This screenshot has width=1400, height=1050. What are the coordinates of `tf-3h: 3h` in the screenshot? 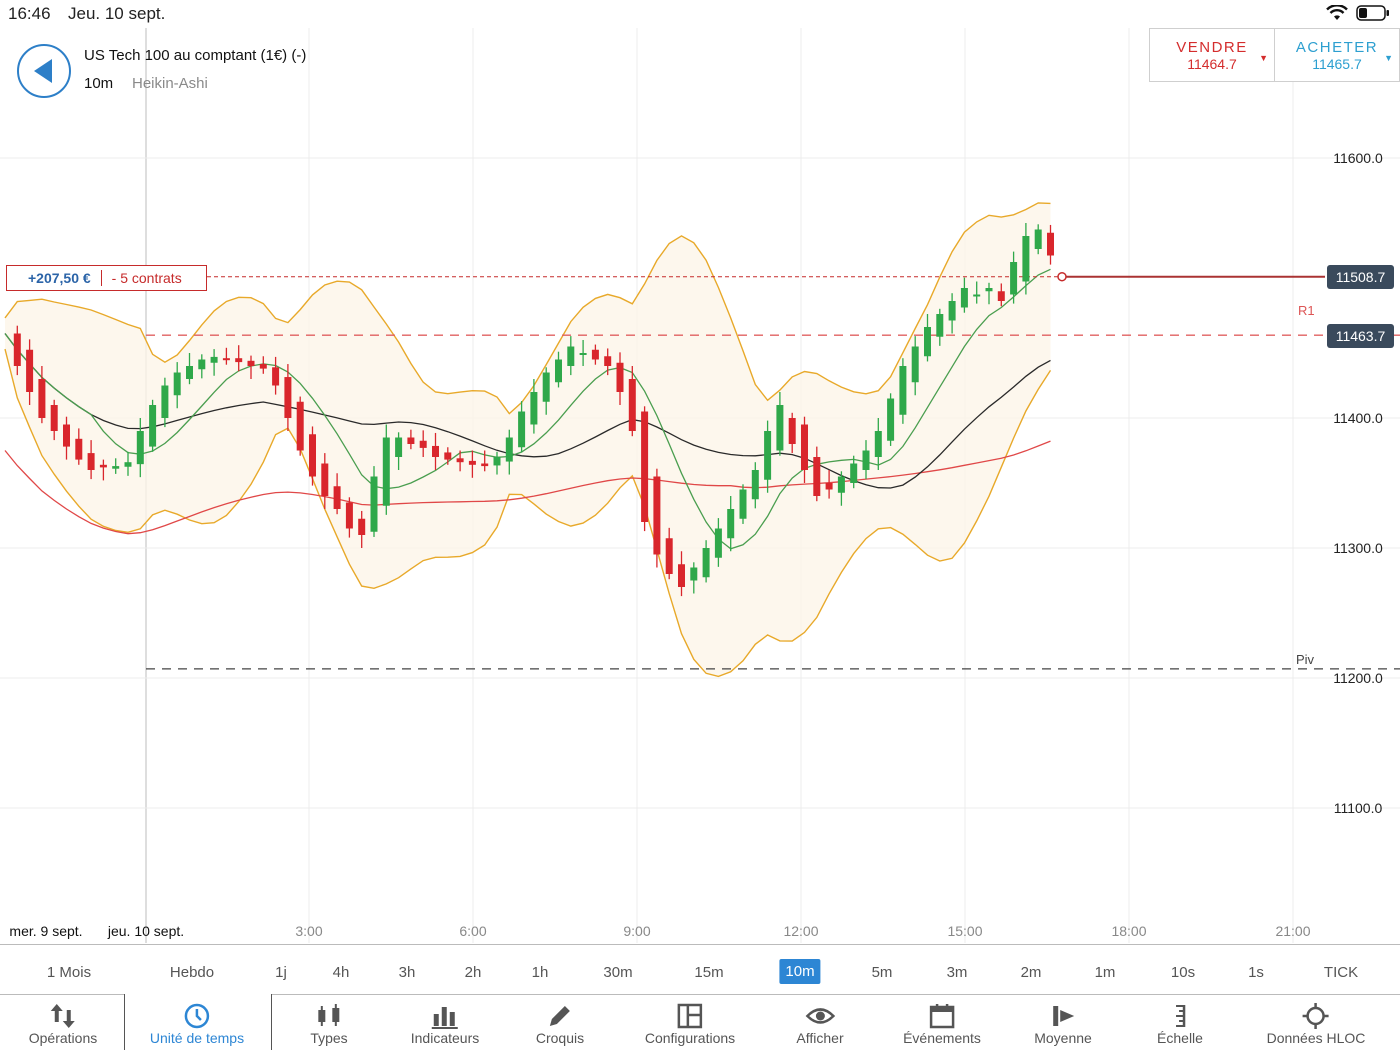 It's located at (407, 972).